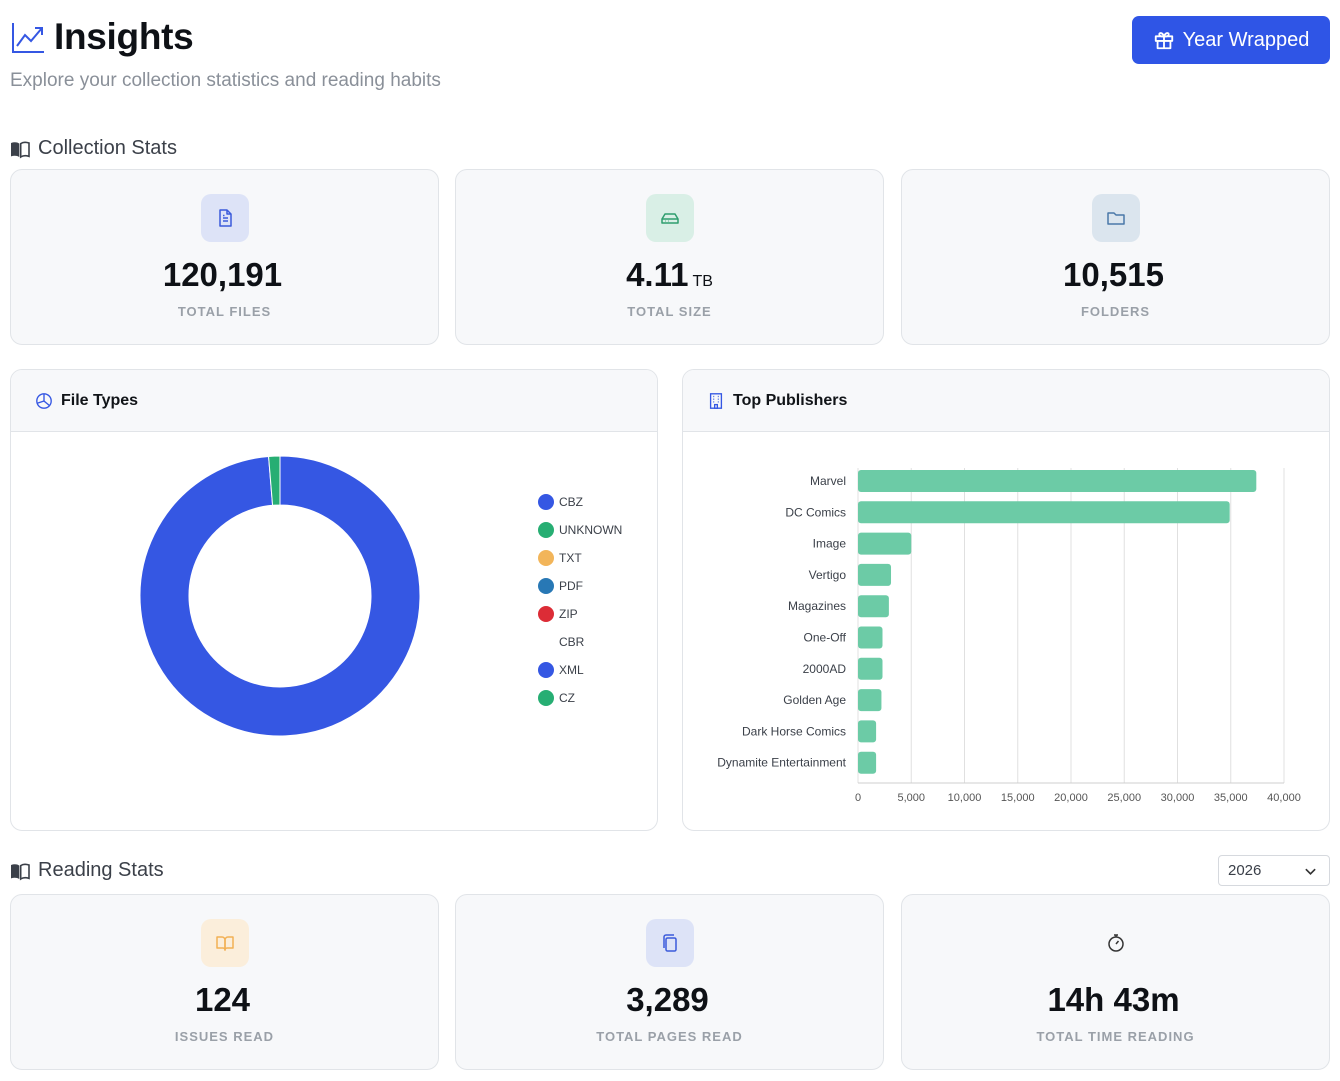  What do you see at coordinates (1113, 274) in the screenshot?
I see `stat-value: 10,515` at bounding box center [1113, 274].